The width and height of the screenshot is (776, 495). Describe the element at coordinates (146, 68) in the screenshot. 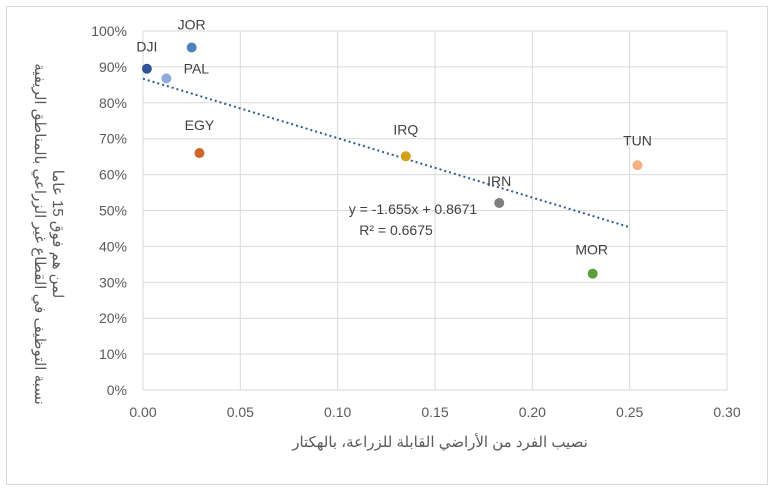

I see `data-point-dji` at that location.